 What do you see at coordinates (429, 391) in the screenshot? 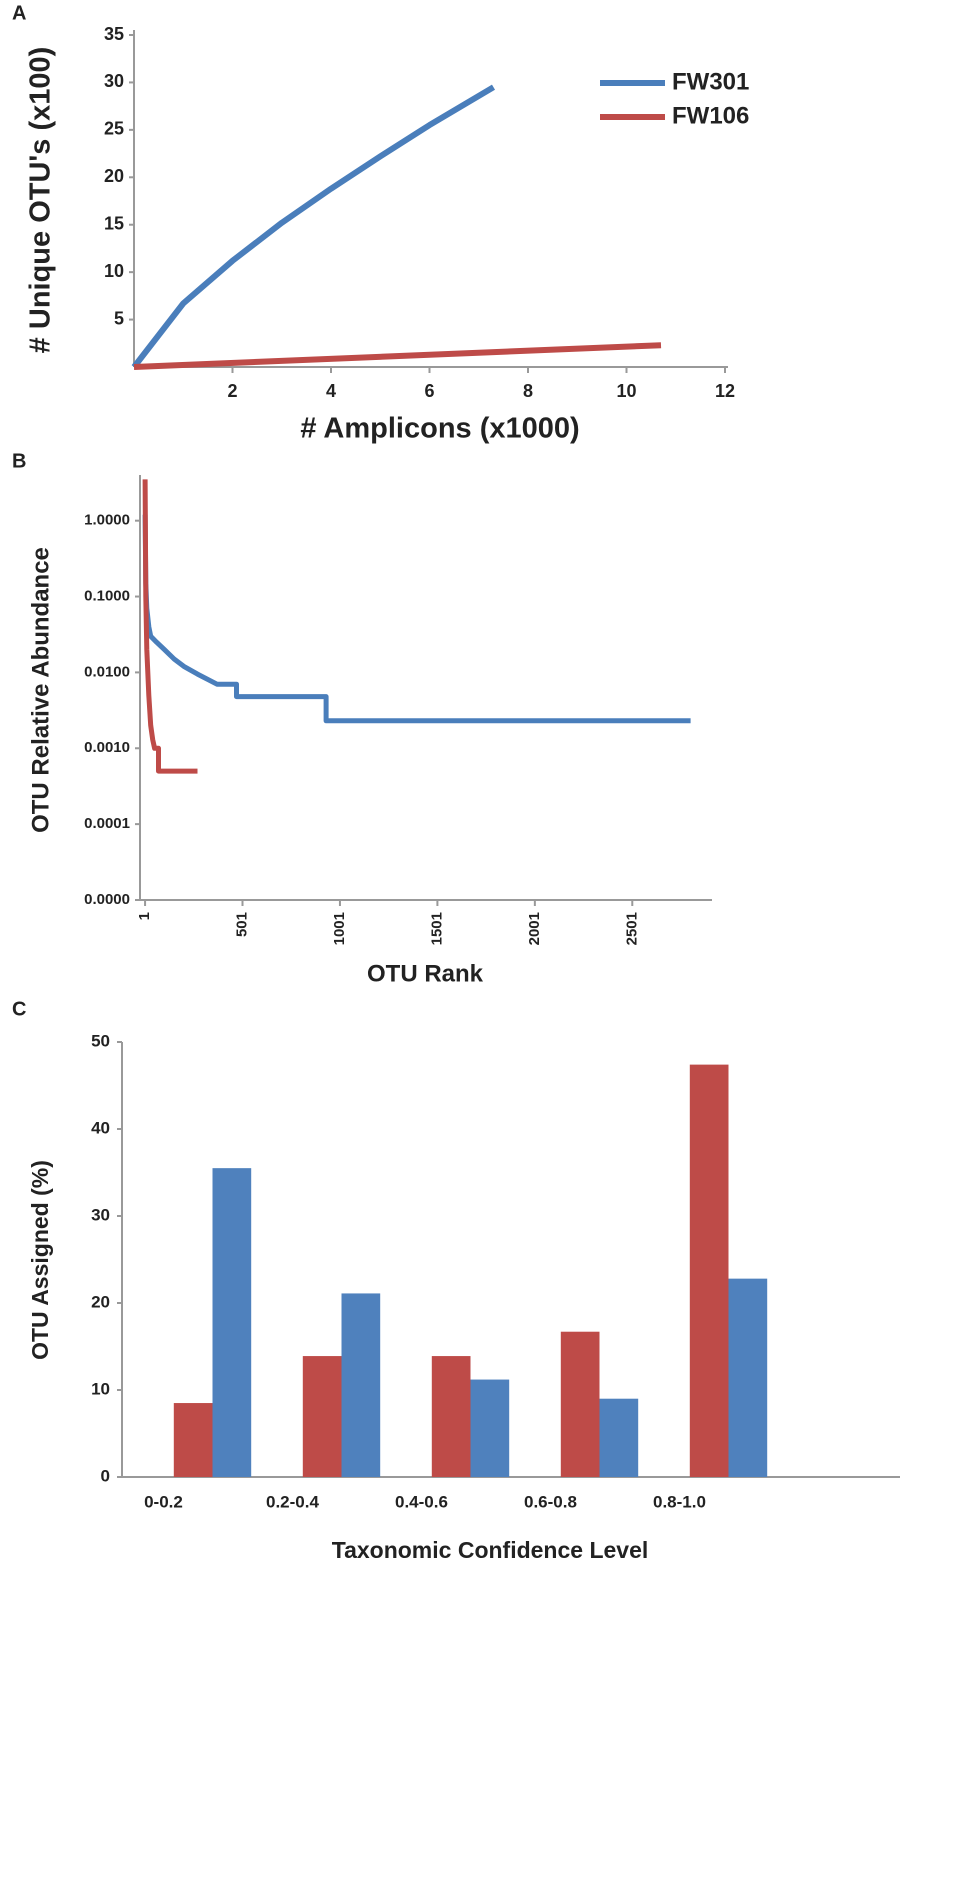
I see `x-tick-label: 6` at bounding box center [429, 391].